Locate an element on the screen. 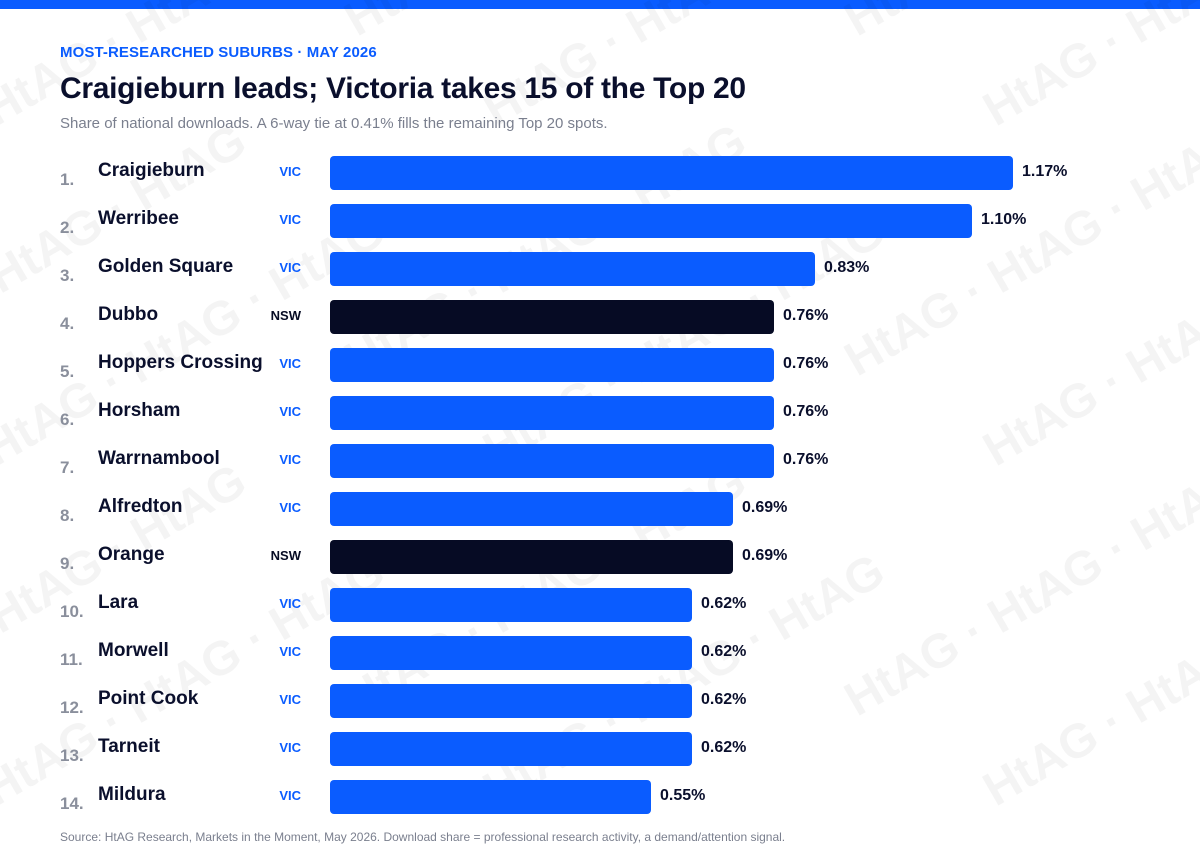  bar-row: 11. Morwell VIC 0.62% is located at coordinates (600, 660).